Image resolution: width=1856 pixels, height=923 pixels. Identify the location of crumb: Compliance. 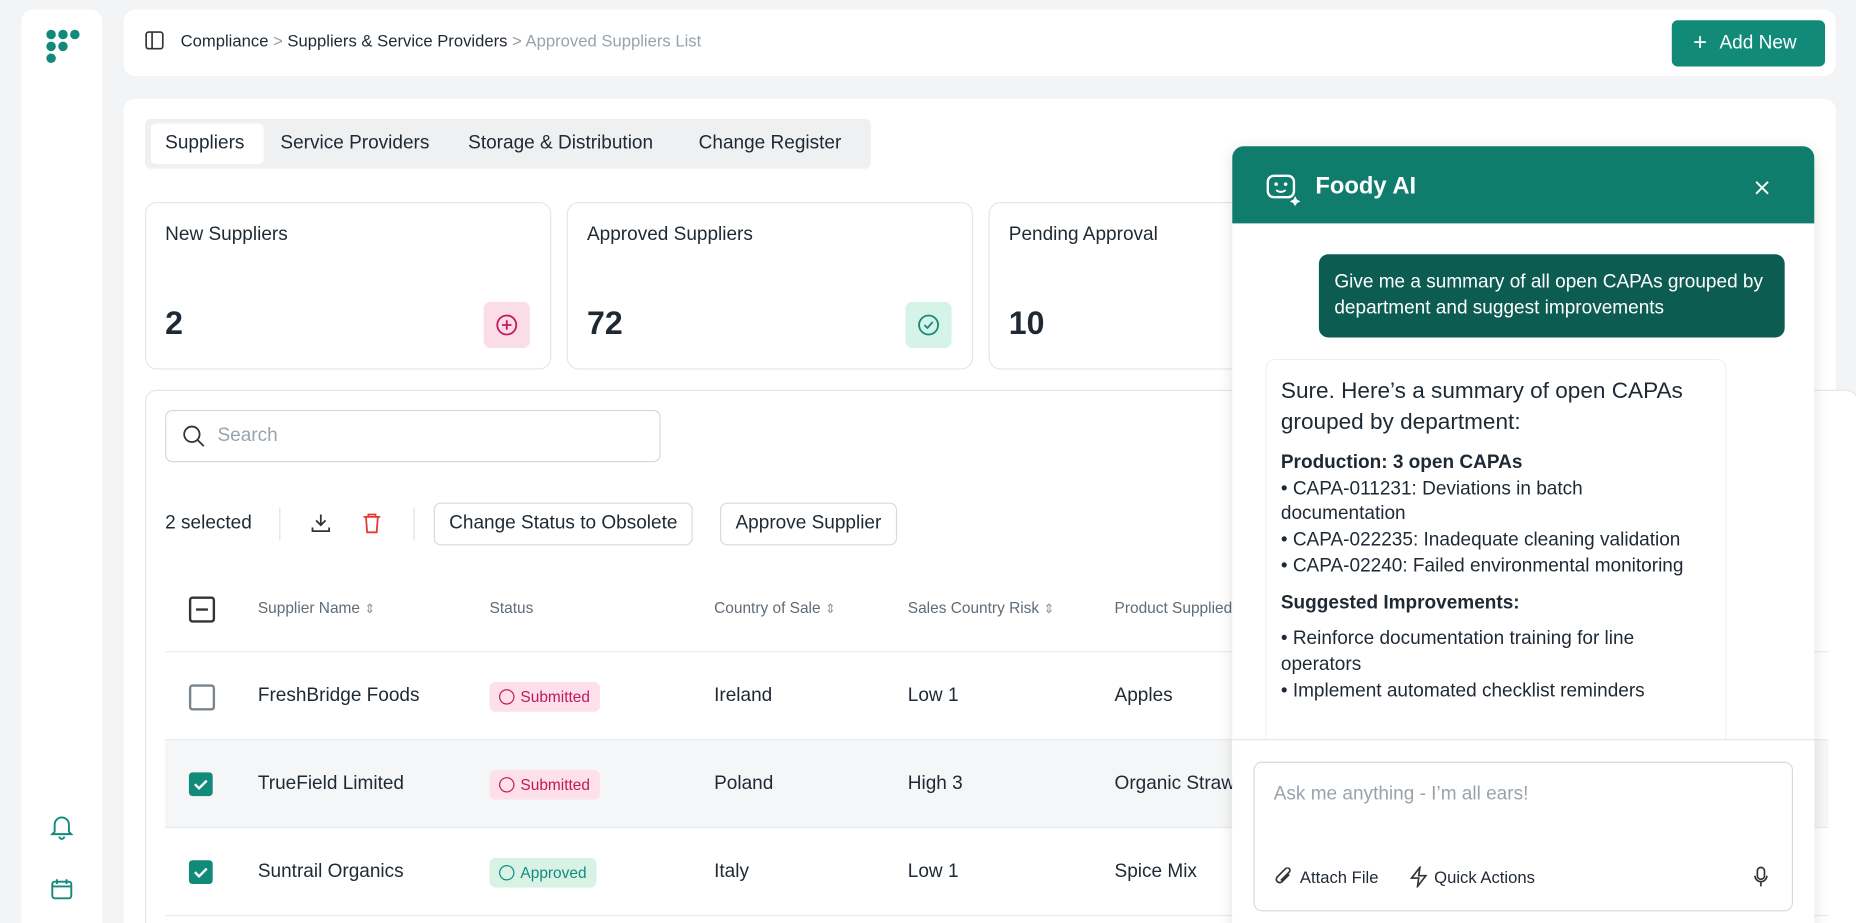
(224, 40).